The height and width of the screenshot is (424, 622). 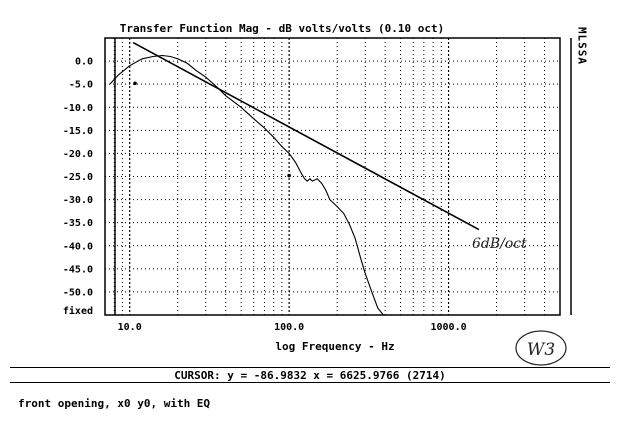 I want to click on y-tick-label: 0.0, so click(x=84, y=62).